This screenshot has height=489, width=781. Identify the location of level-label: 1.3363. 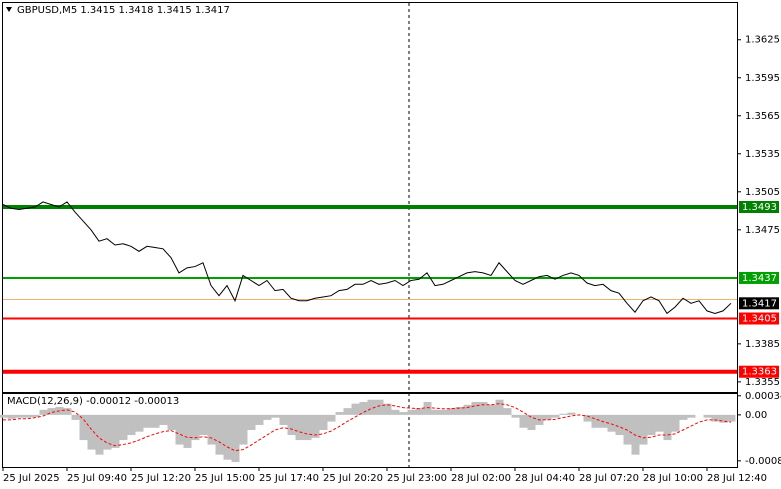
(759, 372).